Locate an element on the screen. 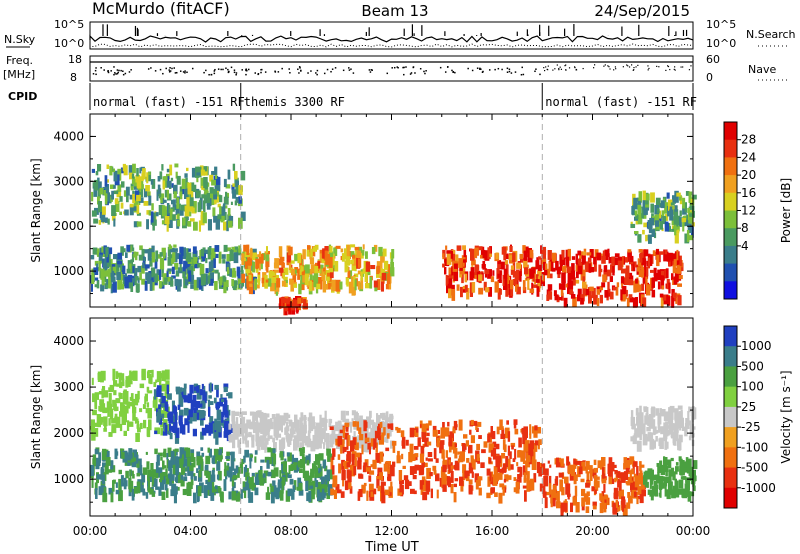 This screenshot has height=554, width=800. nave-label: Nave is located at coordinates (762, 69).